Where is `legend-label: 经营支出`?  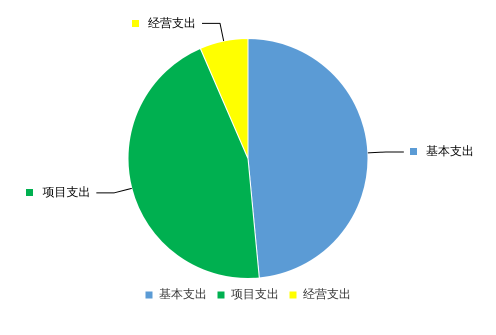
legend-label: 经营支出 is located at coordinates (172, 23).